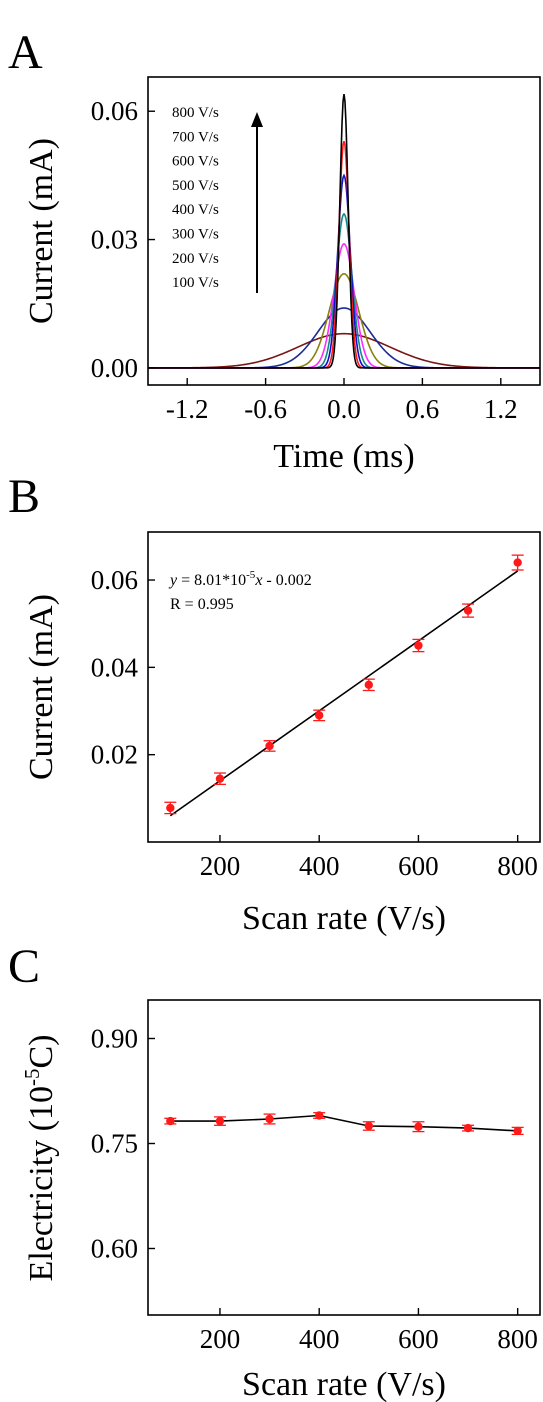 The width and height of the screenshot is (543, 1402). I want to click on legend-entry: 300 V/s, so click(195, 235).